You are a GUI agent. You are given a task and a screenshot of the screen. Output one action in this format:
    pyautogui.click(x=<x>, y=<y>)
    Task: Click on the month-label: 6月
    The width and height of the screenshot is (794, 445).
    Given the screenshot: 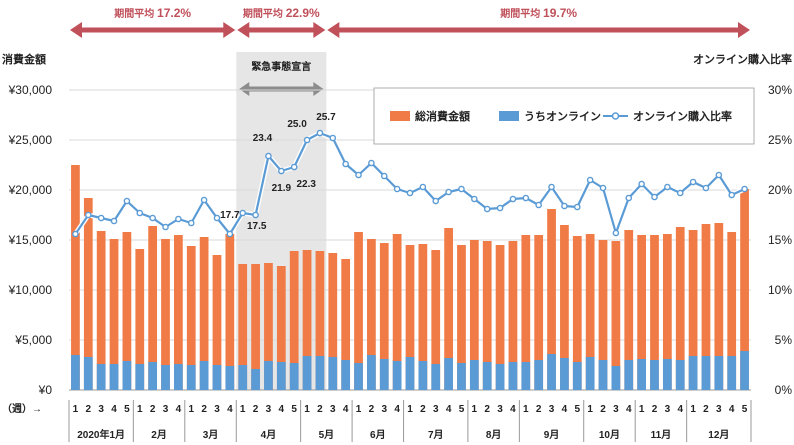 What is the action you would take?
    pyautogui.click(x=378, y=435)
    